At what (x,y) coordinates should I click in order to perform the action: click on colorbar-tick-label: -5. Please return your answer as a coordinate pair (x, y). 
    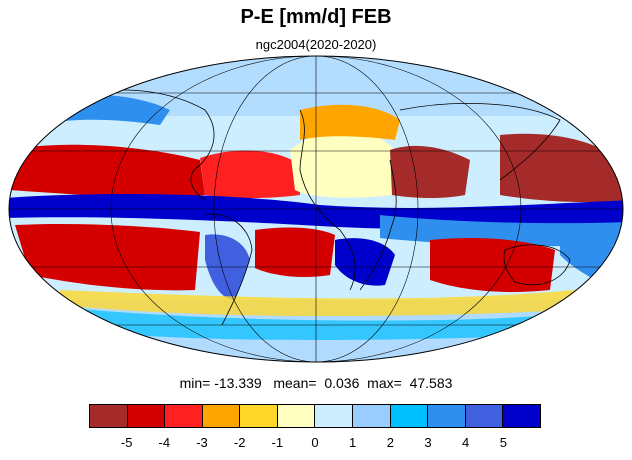
    Looking at the image, I should click on (126, 442).